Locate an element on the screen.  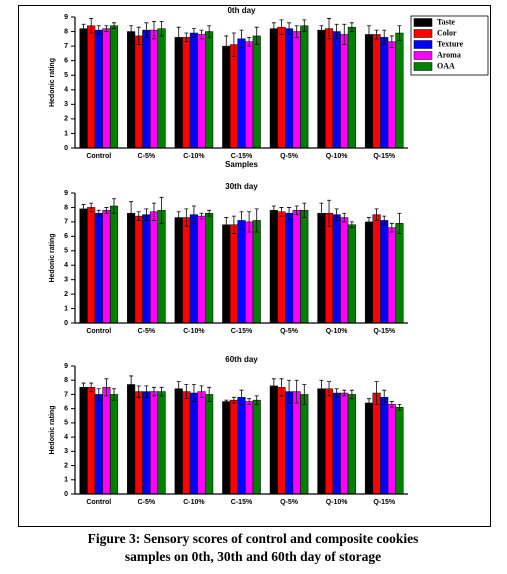
x-tick-label: Q-15% is located at coordinates (384, 156).